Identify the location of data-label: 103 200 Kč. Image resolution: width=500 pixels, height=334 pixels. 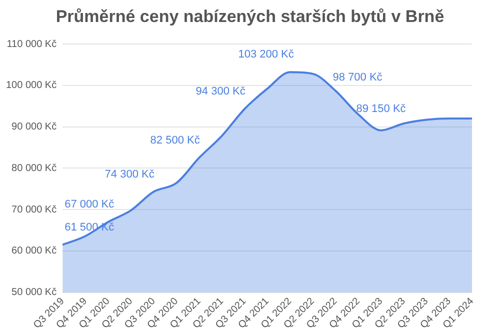
(266, 54).